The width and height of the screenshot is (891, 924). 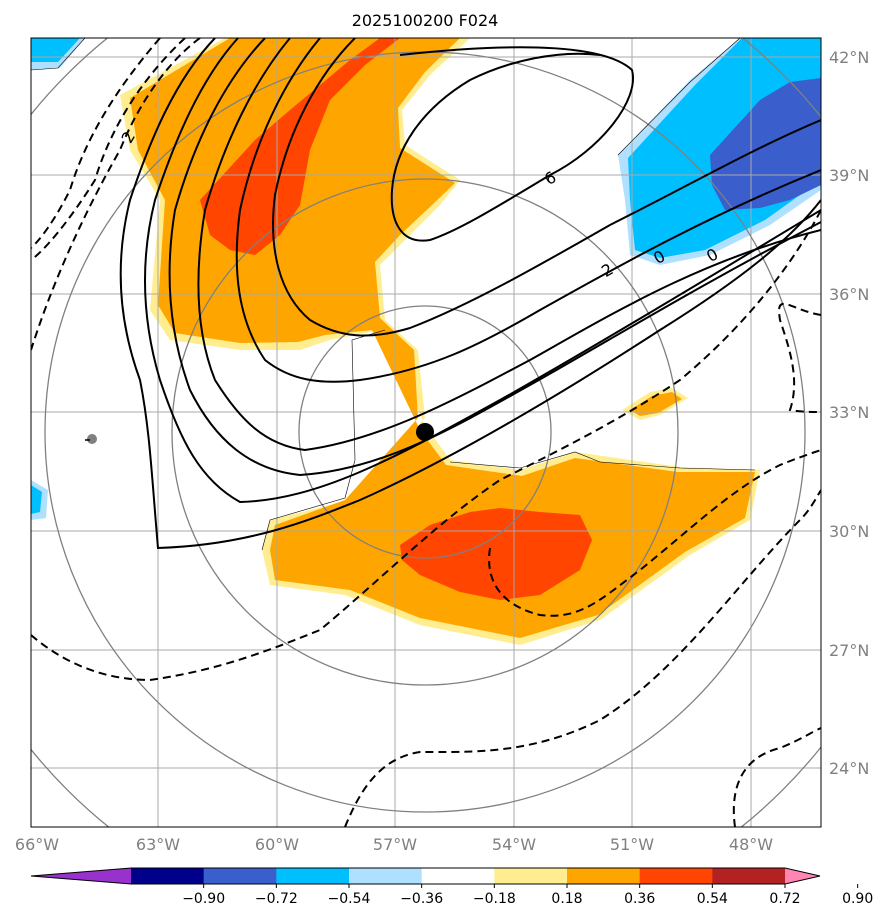 I want to click on lat-label: 39°N, so click(x=849, y=175).